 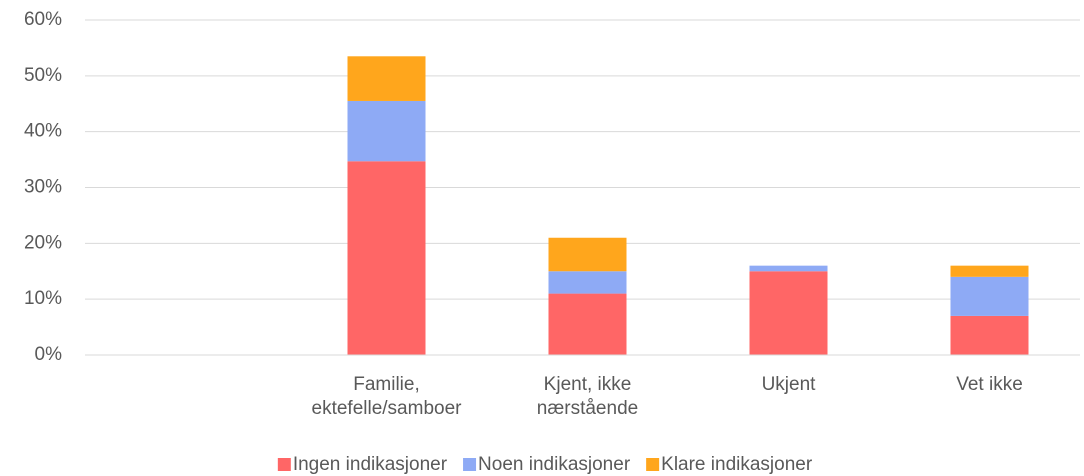 I want to click on y-tick-label: 10%, so click(x=43, y=298).